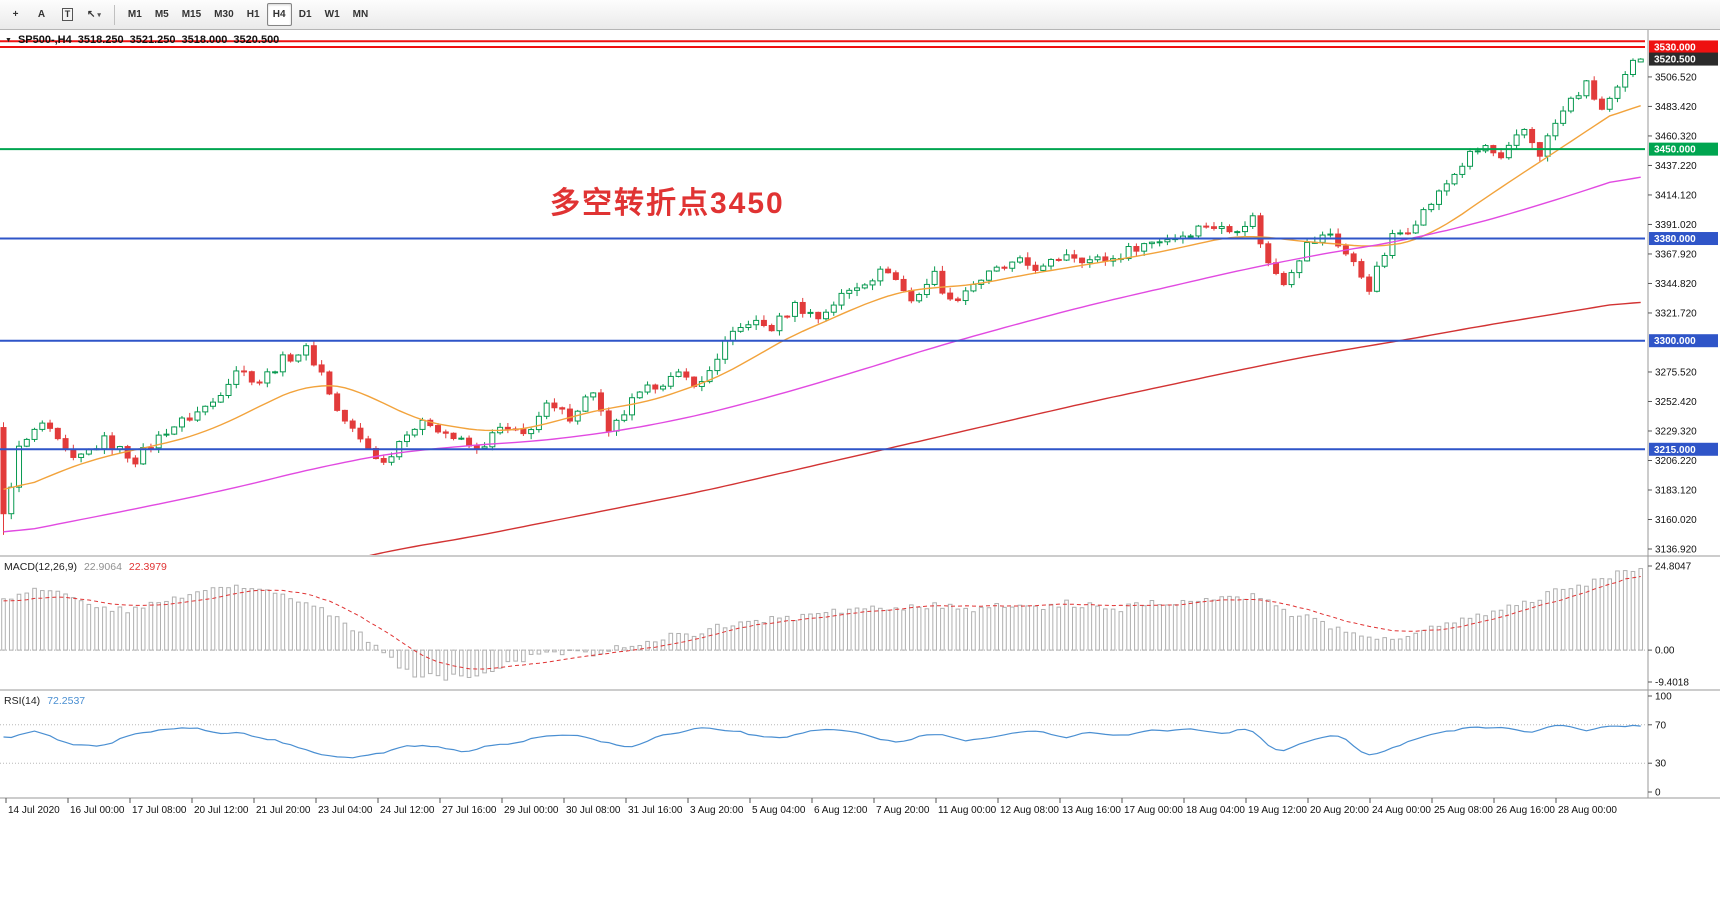 This screenshot has width=1720, height=900. What do you see at coordinates (1663, 697) in the screenshot?
I see `svg-text: 100` at bounding box center [1663, 697].